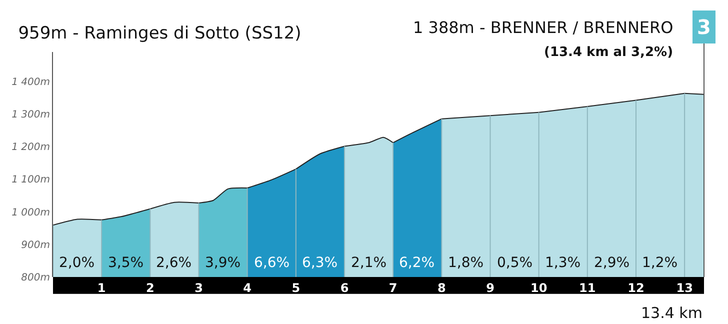  Describe the element at coordinates (77, 263) in the screenshot. I see `series-label: 2,0%` at that location.